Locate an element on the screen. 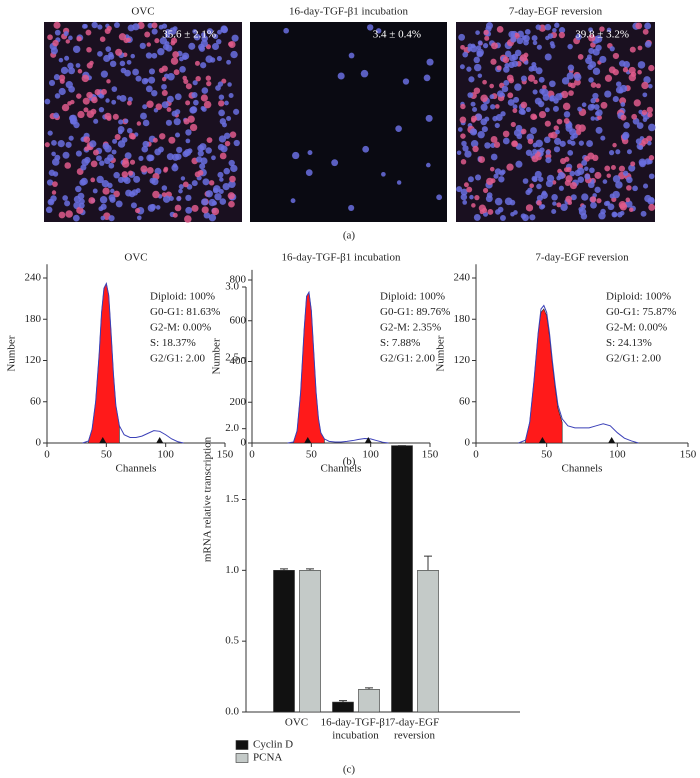  x-tick-label: OVC is located at coordinates (296, 723).